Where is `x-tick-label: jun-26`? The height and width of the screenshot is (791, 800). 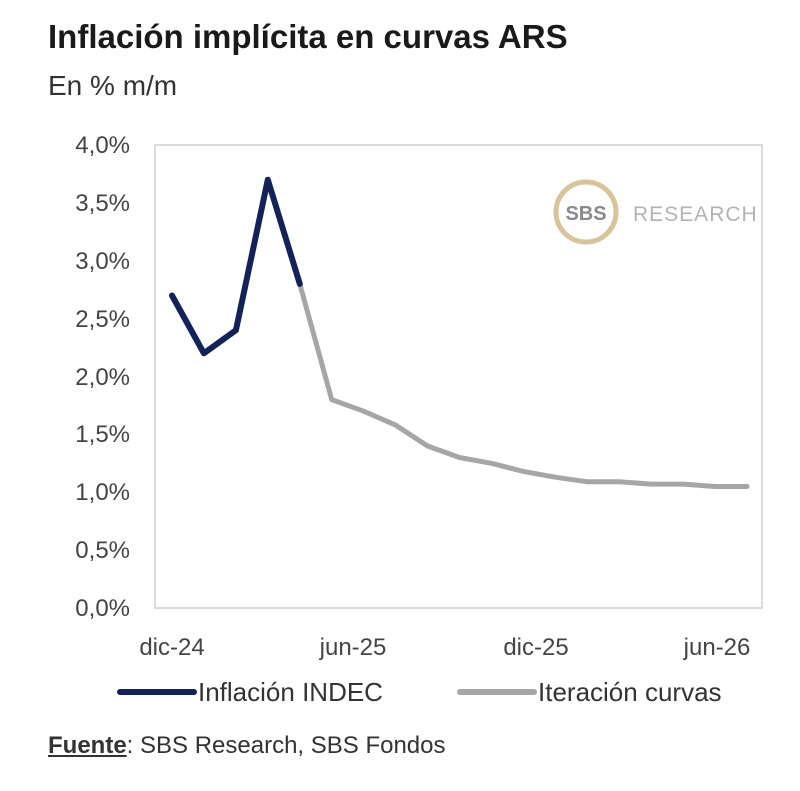 x-tick-label: jun-26 is located at coordinates (717, 647).